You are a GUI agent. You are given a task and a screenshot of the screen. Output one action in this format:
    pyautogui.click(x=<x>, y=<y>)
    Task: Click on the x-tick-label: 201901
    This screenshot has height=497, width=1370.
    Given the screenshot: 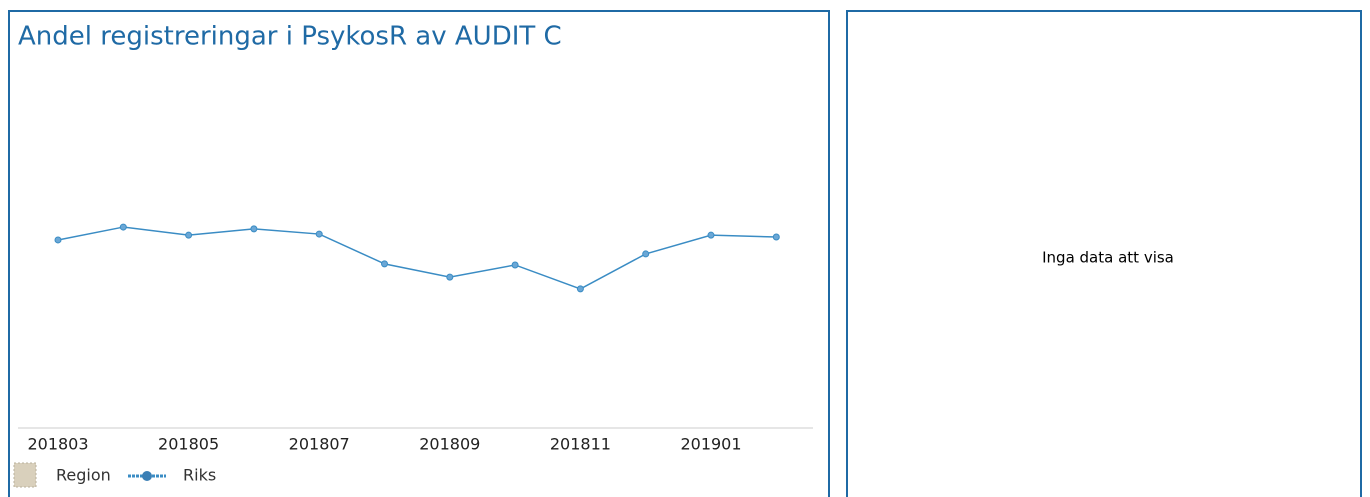 What is the action you would take?
    pyautogui.click(x=710, y=444)
    